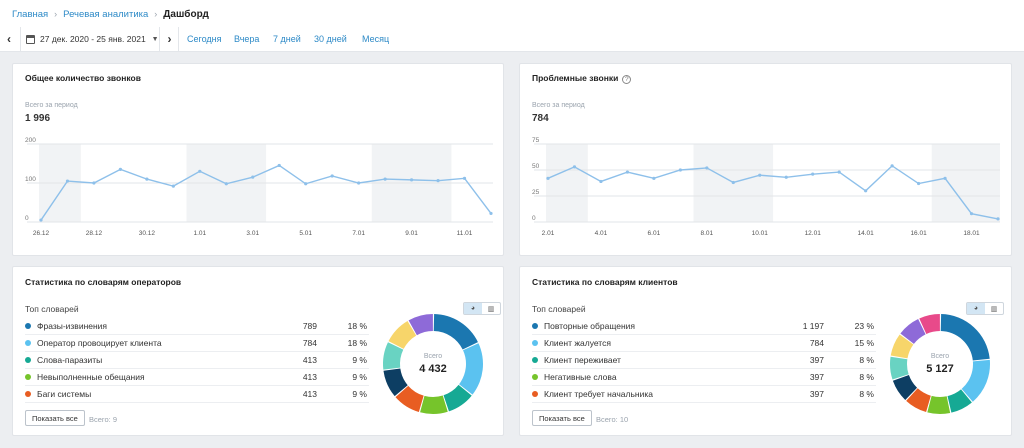 This screenshot has width=1024, height=448. What do you see at coordinates (627, 79) in the screenshot?
I see `help-icon: ?` at bounding box center [627, 79].